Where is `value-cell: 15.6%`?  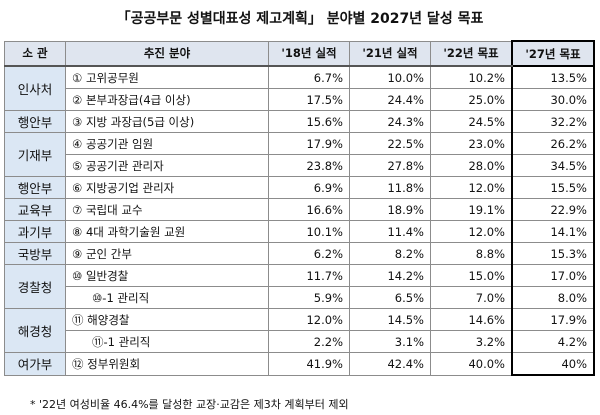 value-cell: 15.6% is located at coordinates (309, 121).